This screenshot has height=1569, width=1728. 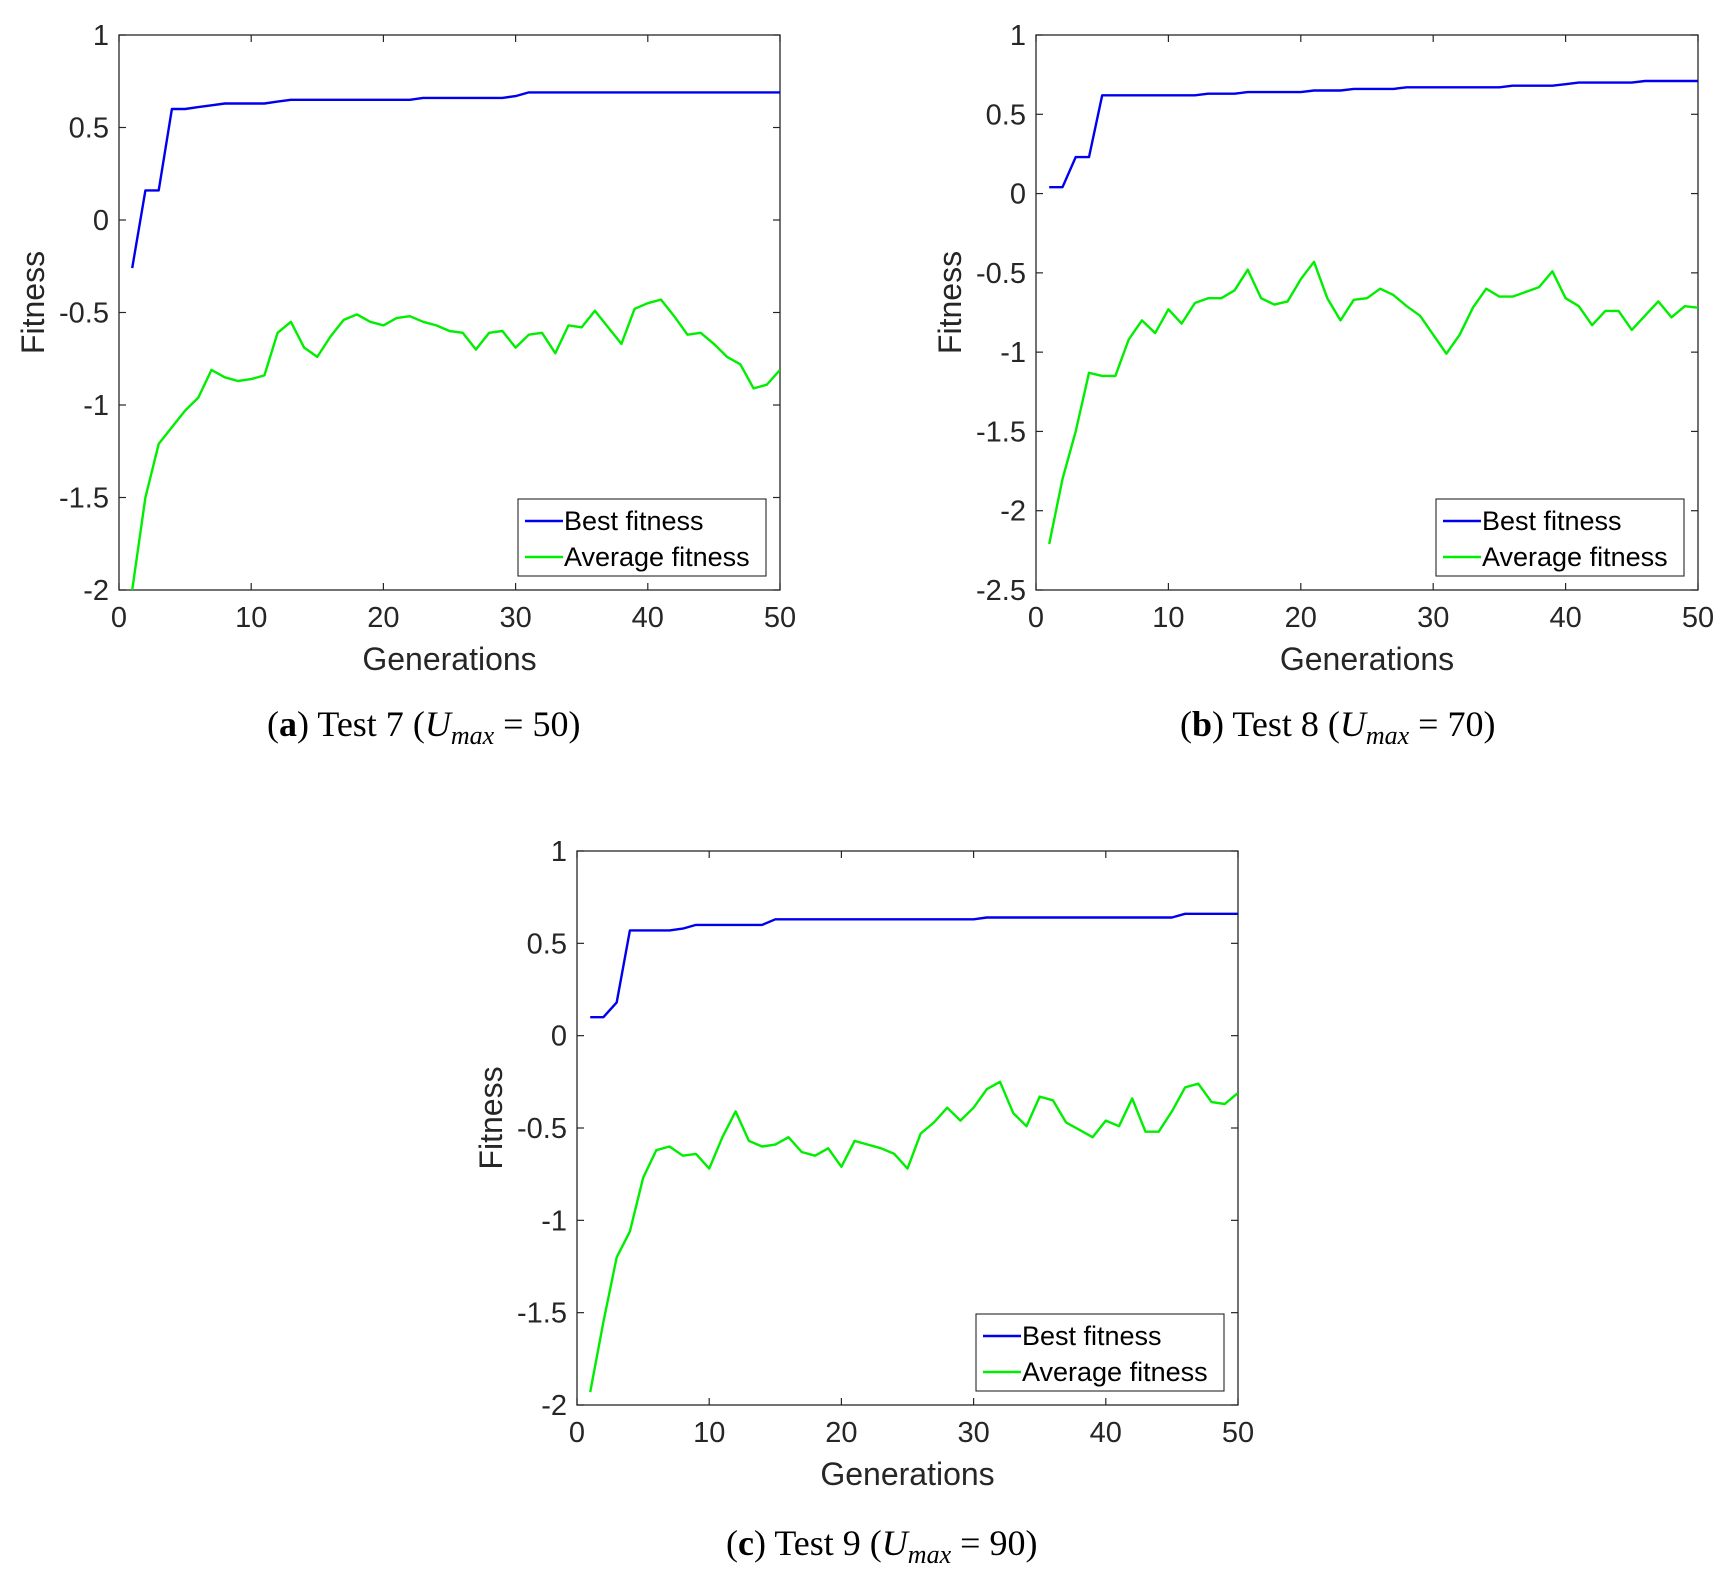 I want to click on caption-b-value: 70, so click(x=1465, y=724).